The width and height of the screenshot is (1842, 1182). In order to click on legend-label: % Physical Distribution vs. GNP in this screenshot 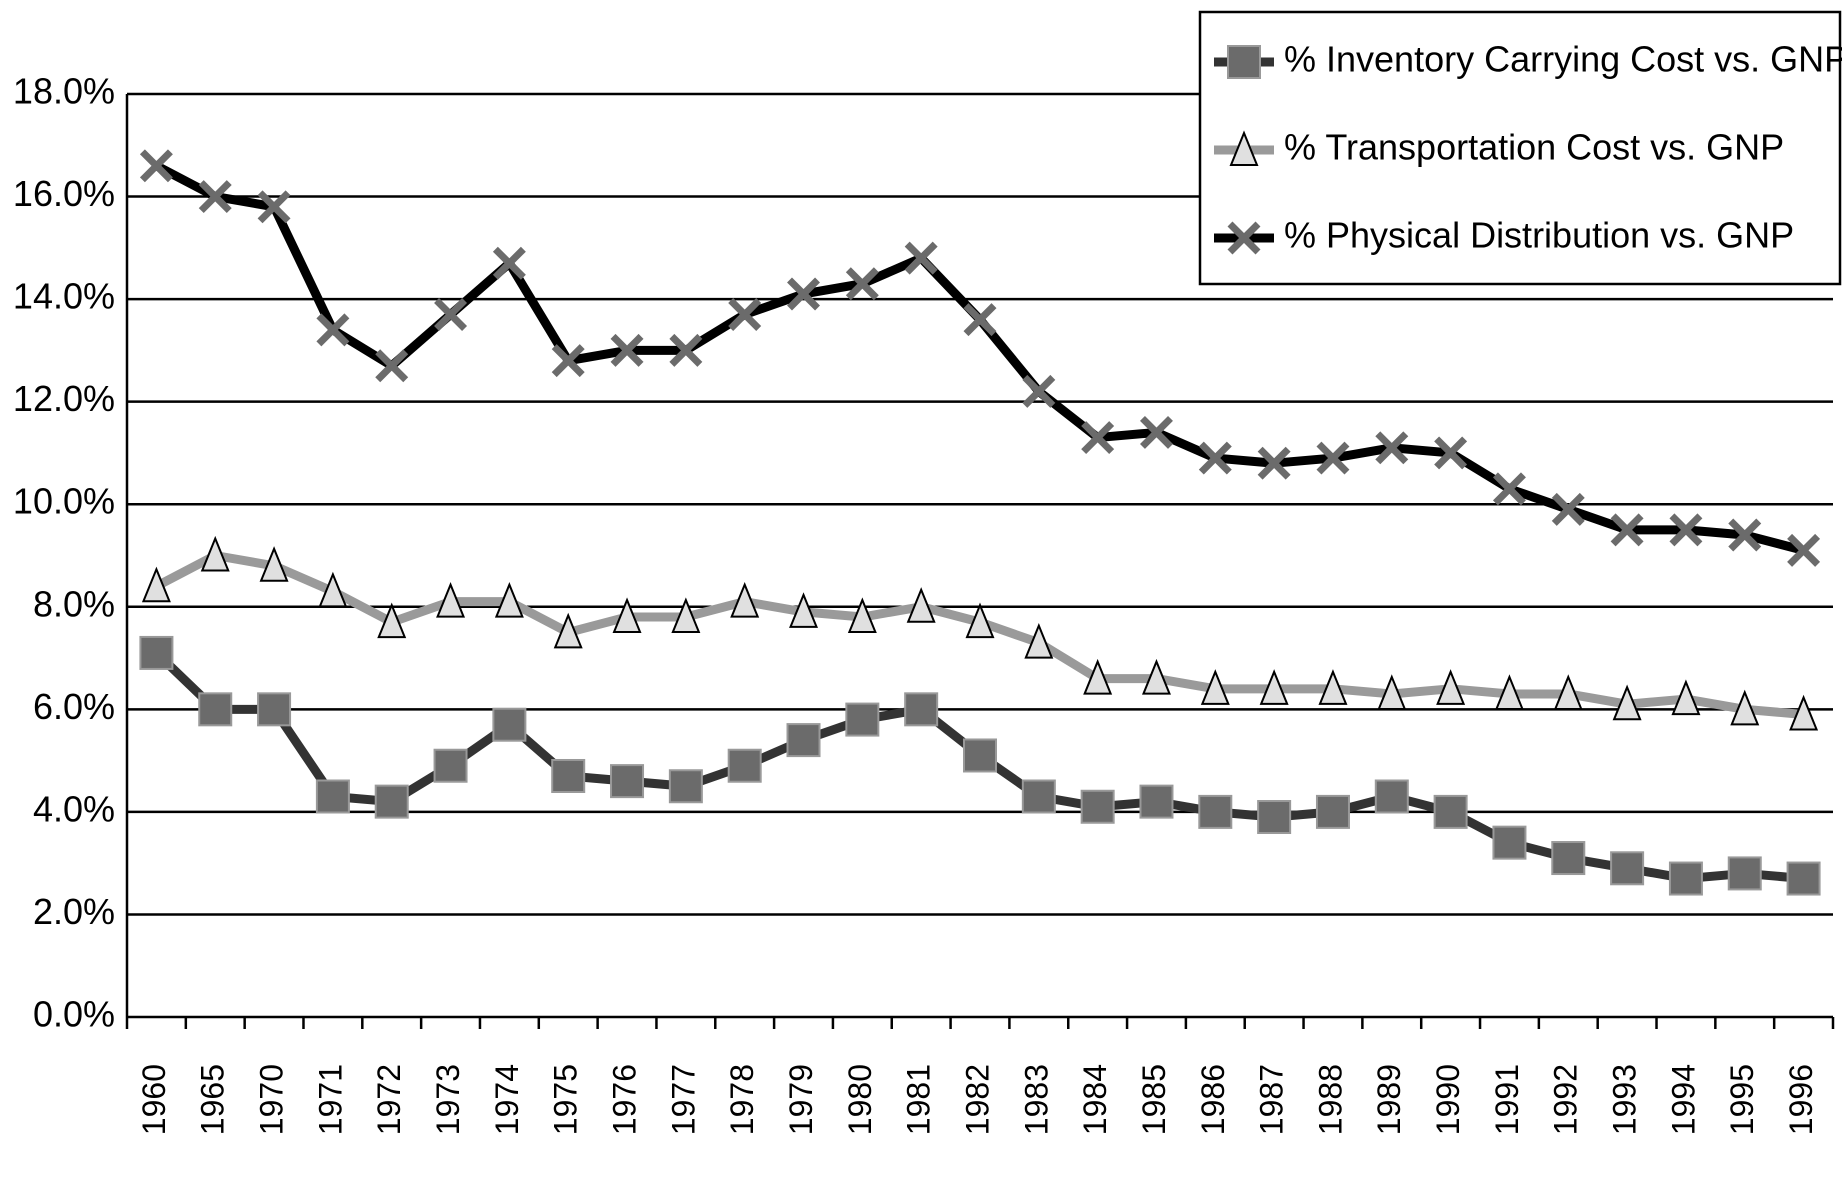, I will do `click(1539, 235)`.